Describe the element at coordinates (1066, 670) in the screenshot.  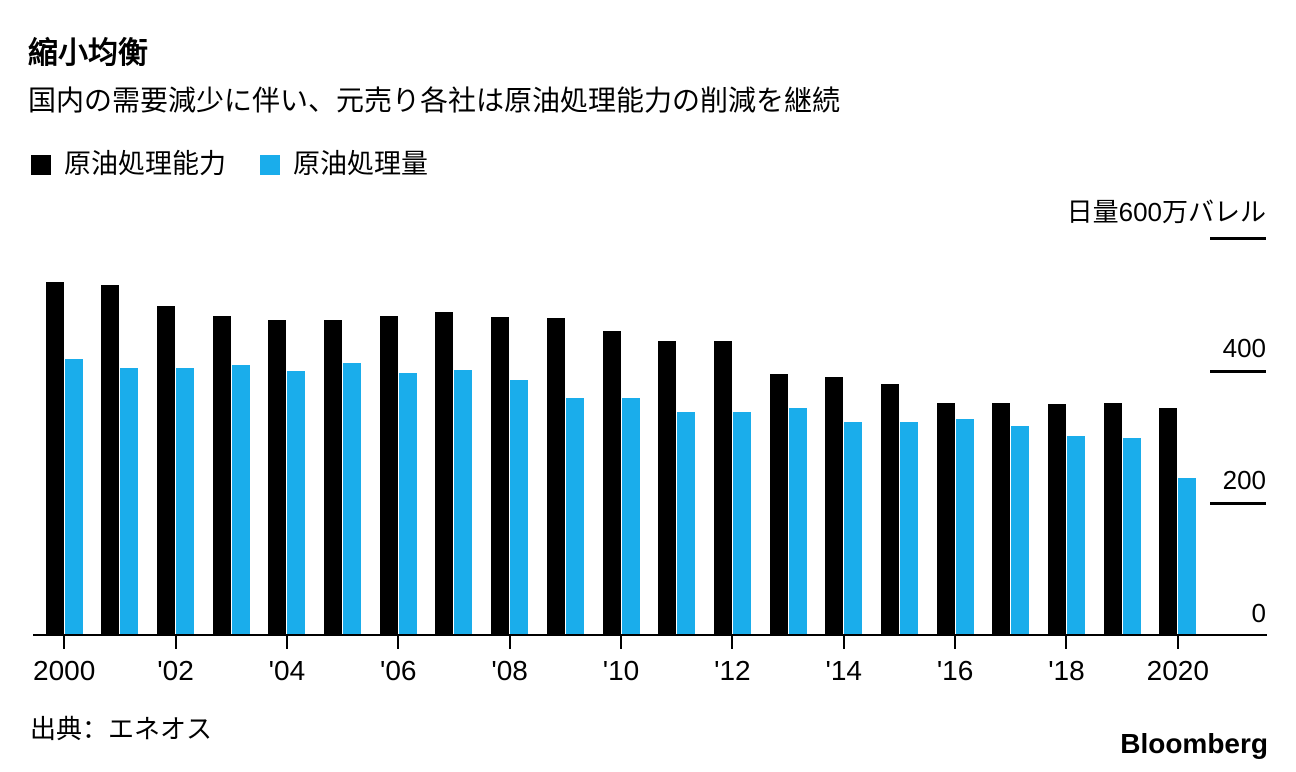
I see `x-tick-label-18: '18` at that location.